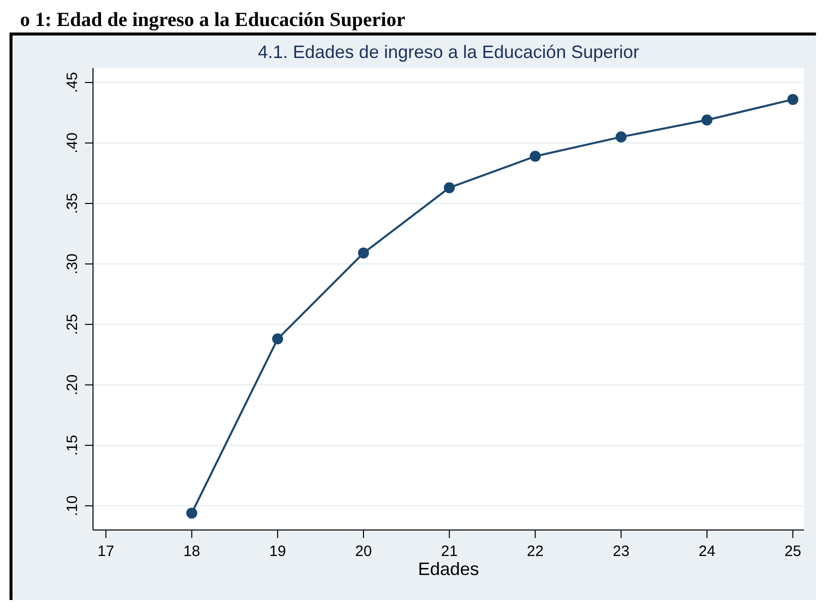 This screenshot has height=608, width=824. Describe the element at coordinates (449, 52) in the screenshot. I see `chart-title: 4.1. Edades de ingreso a la Educación Superior` at that location.